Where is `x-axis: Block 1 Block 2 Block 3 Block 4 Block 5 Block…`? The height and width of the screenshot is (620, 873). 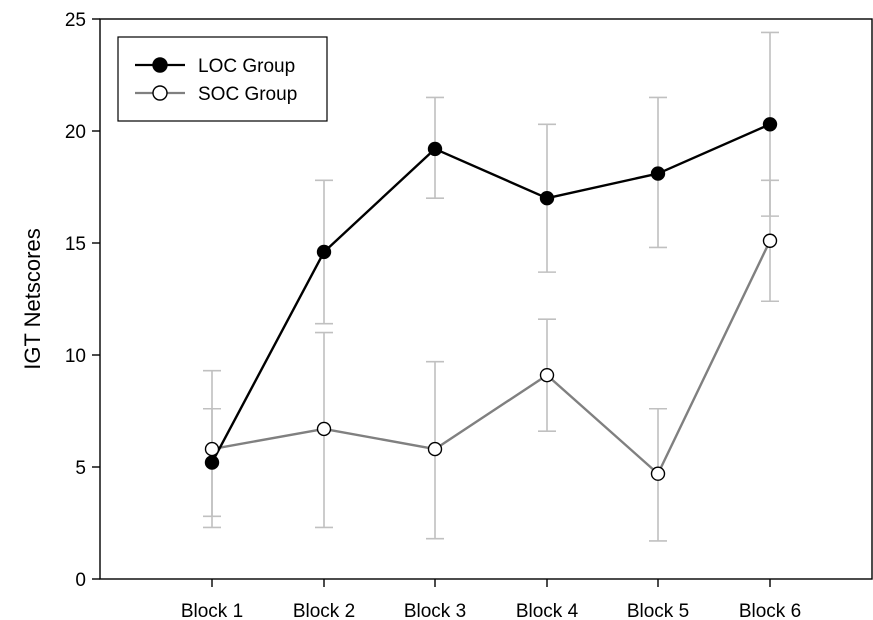 x-axis: Block 1 Block 2 Block 3 Block 4 Block 5 Block… is located at coordinates (491, 599).